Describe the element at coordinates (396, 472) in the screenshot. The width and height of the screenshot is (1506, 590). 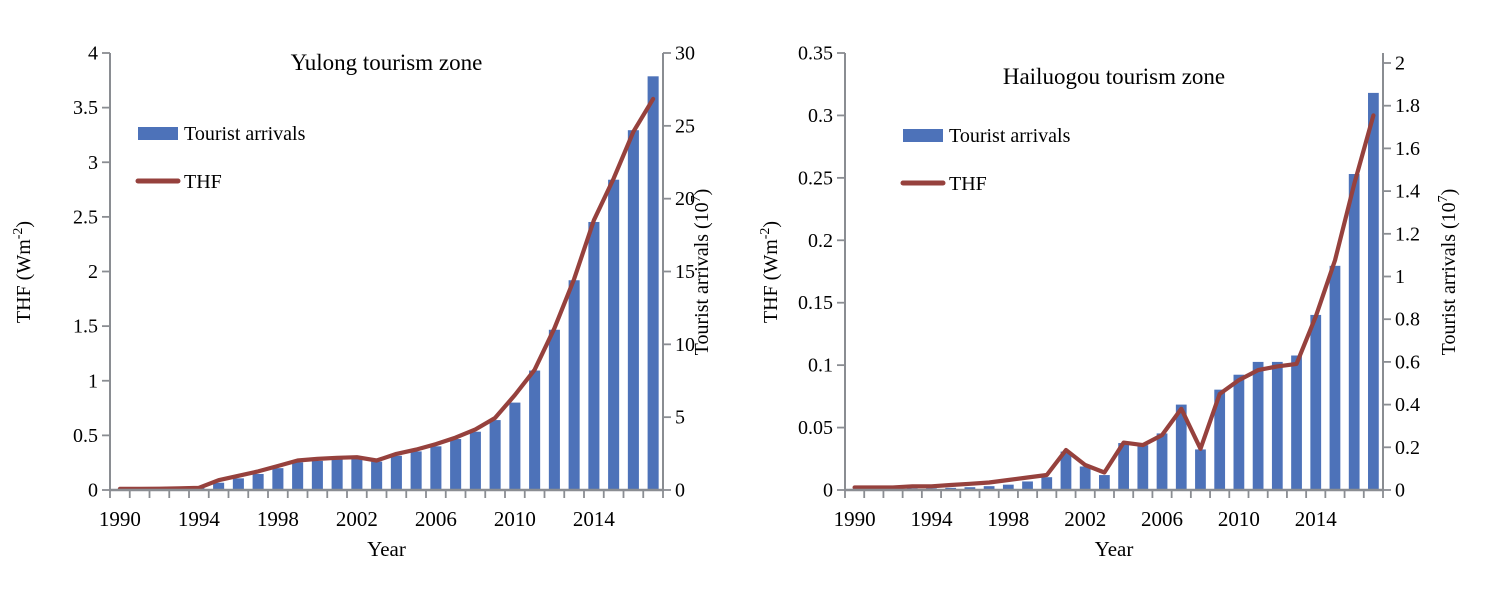
I see `bar-2004` at that location.